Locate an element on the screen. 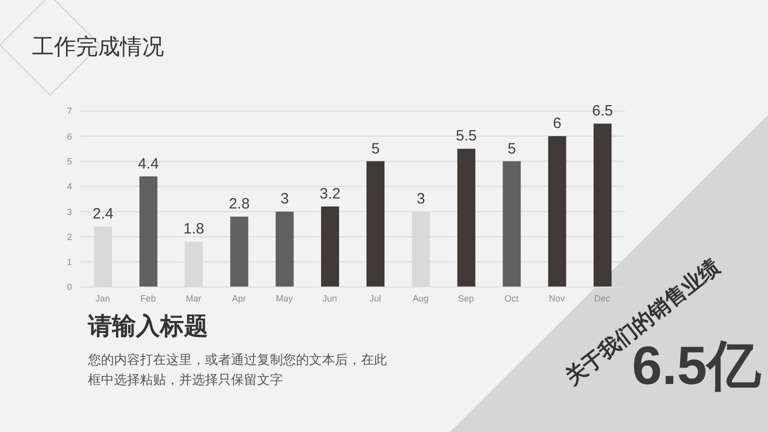  text: 请输入标题 is located at coordinates (148, 327).